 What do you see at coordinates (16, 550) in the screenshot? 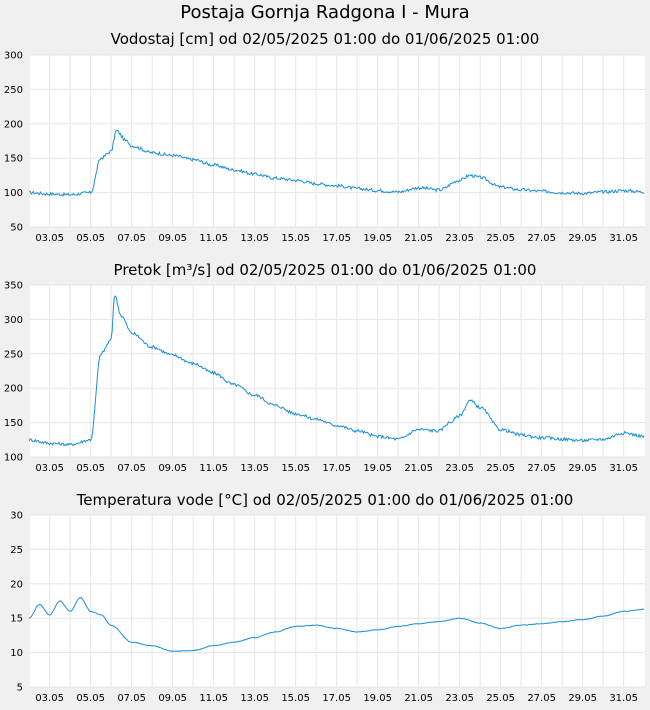
I see `y-tick-label: 25` at bounding box center [16, 550].